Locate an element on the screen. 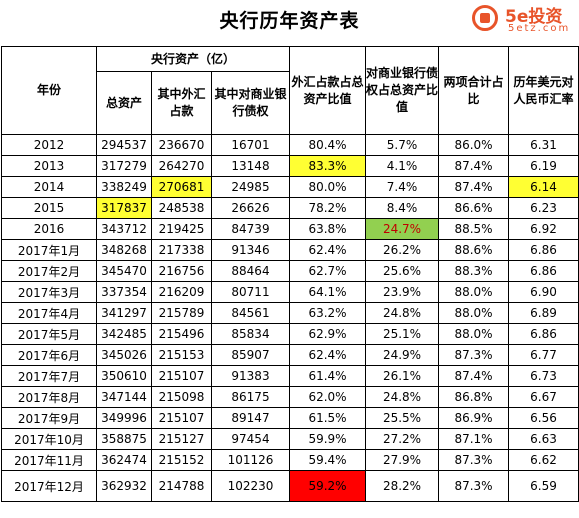  cell-bank: 85907 is located at coordinates (250, 355).